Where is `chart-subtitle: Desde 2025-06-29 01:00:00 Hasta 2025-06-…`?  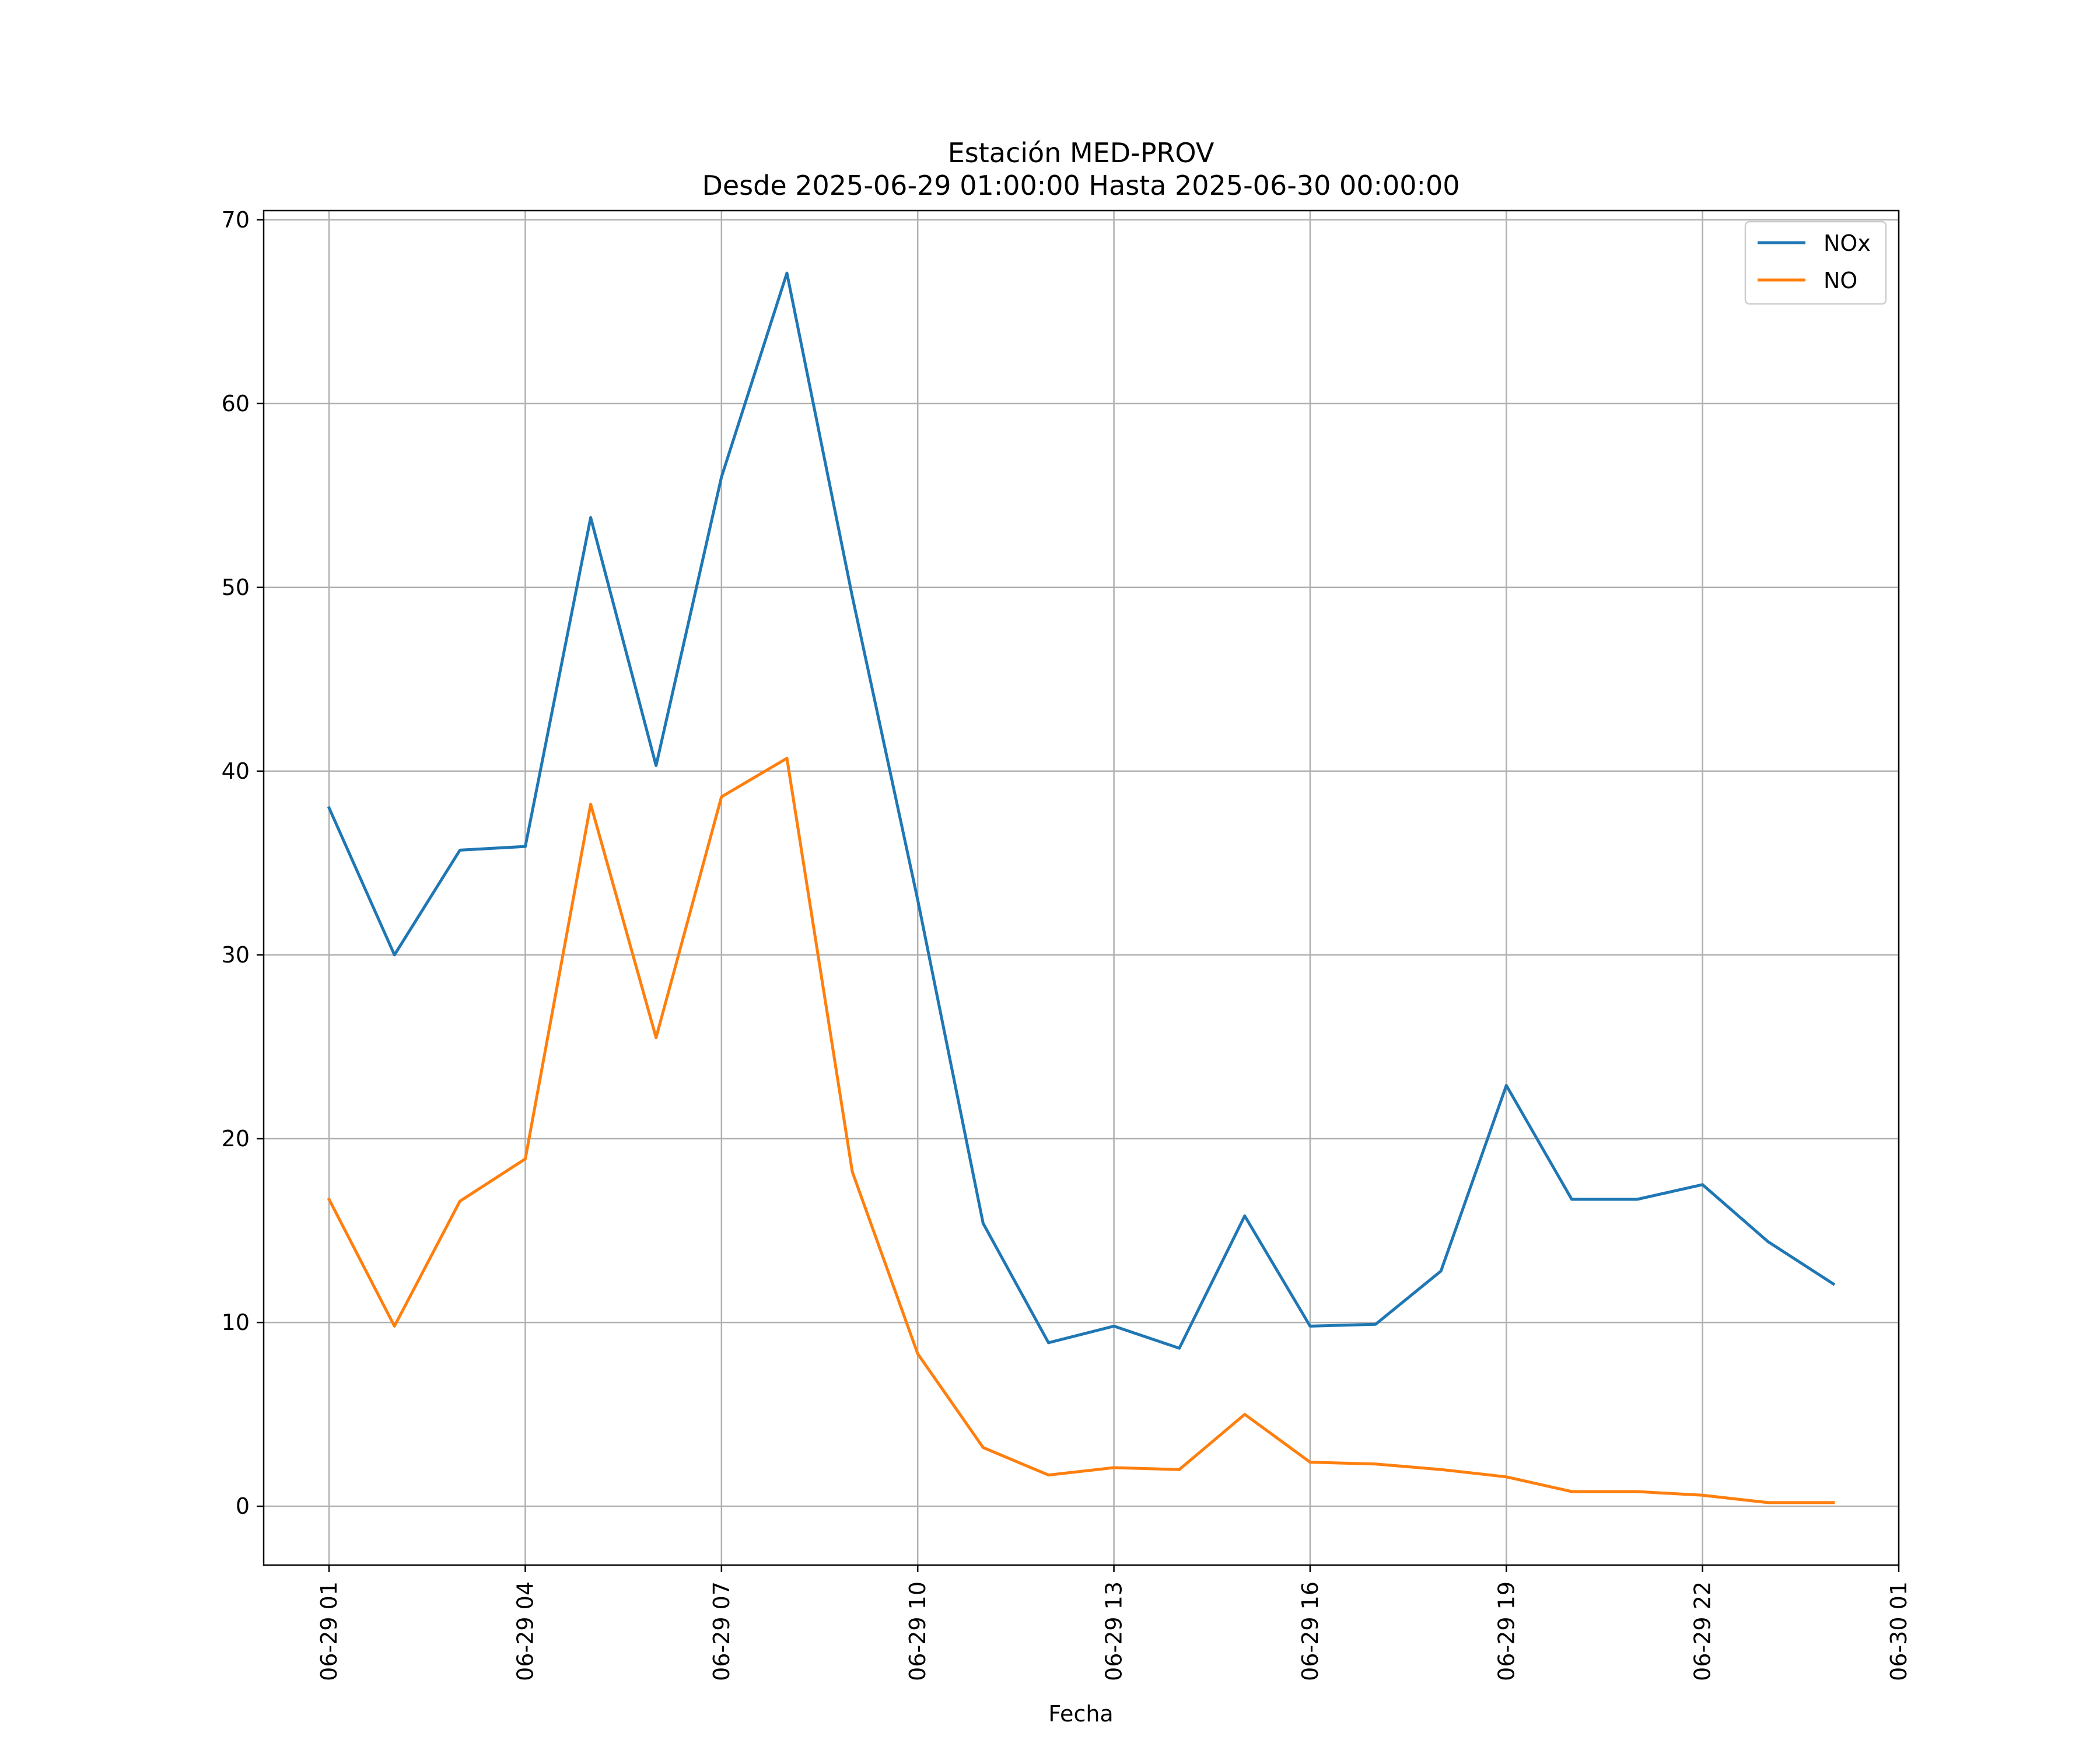 chart-subtitle: Desde 2025-06-29 01:00:00 Hasta 2025-06-… is located at coordinates (1081, 185).